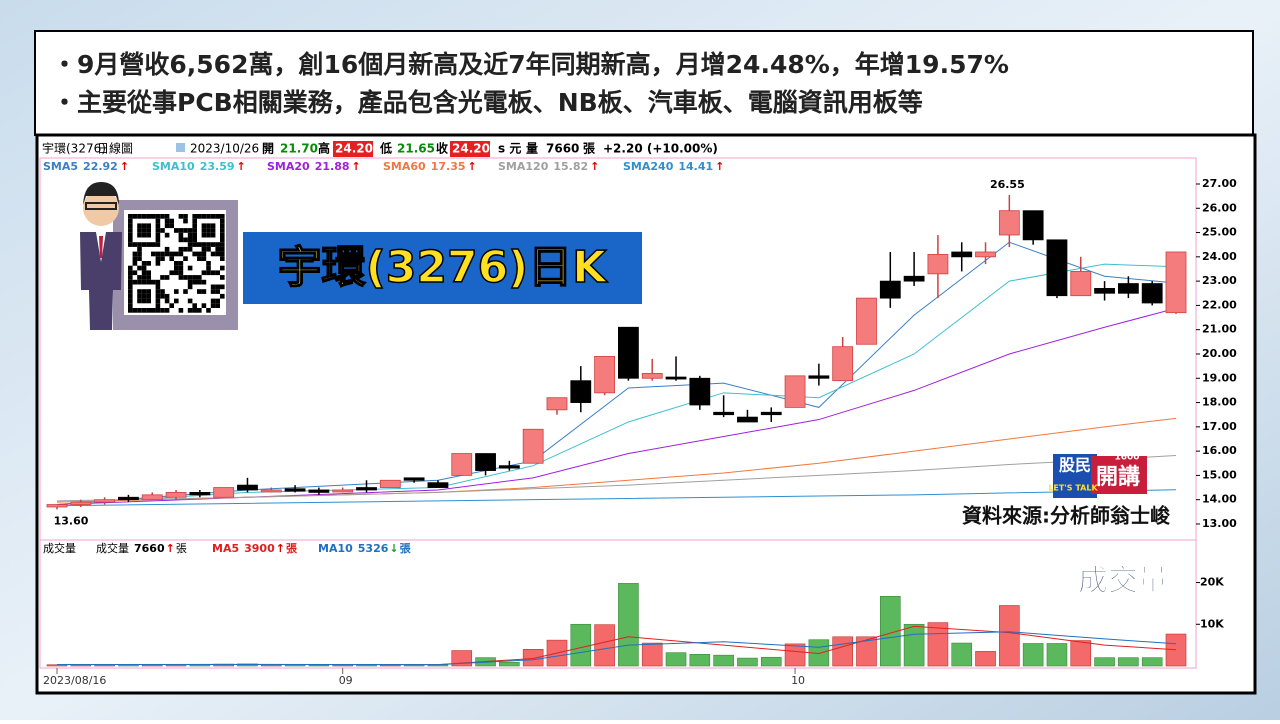 The image size is (1280, 724). I want to click on legend-part: 17.35, so click(448, 166).